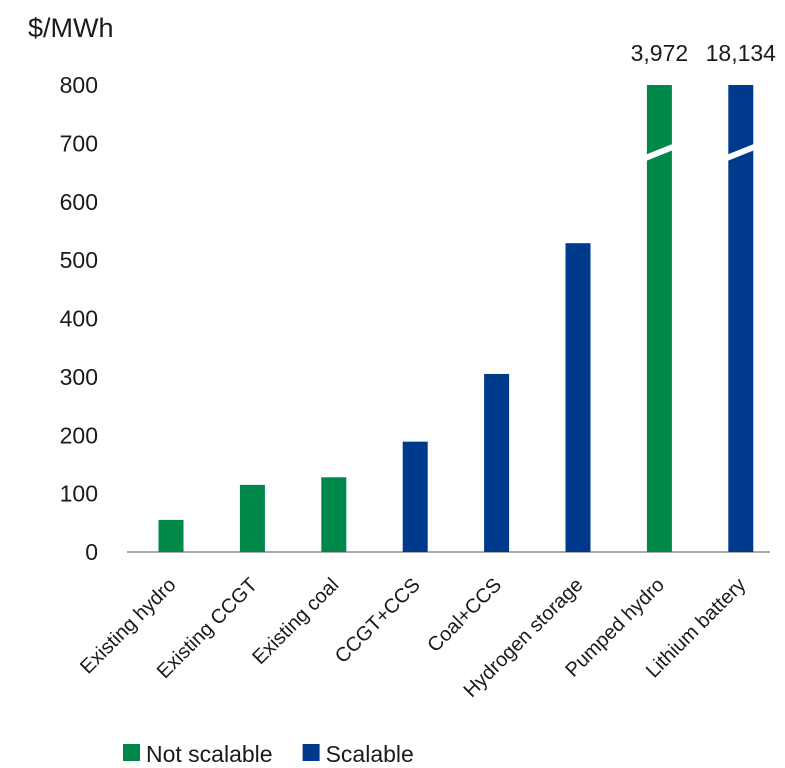 The image size is (785, 768). I want to click on y-tick-label: 600, so click(79, 202).